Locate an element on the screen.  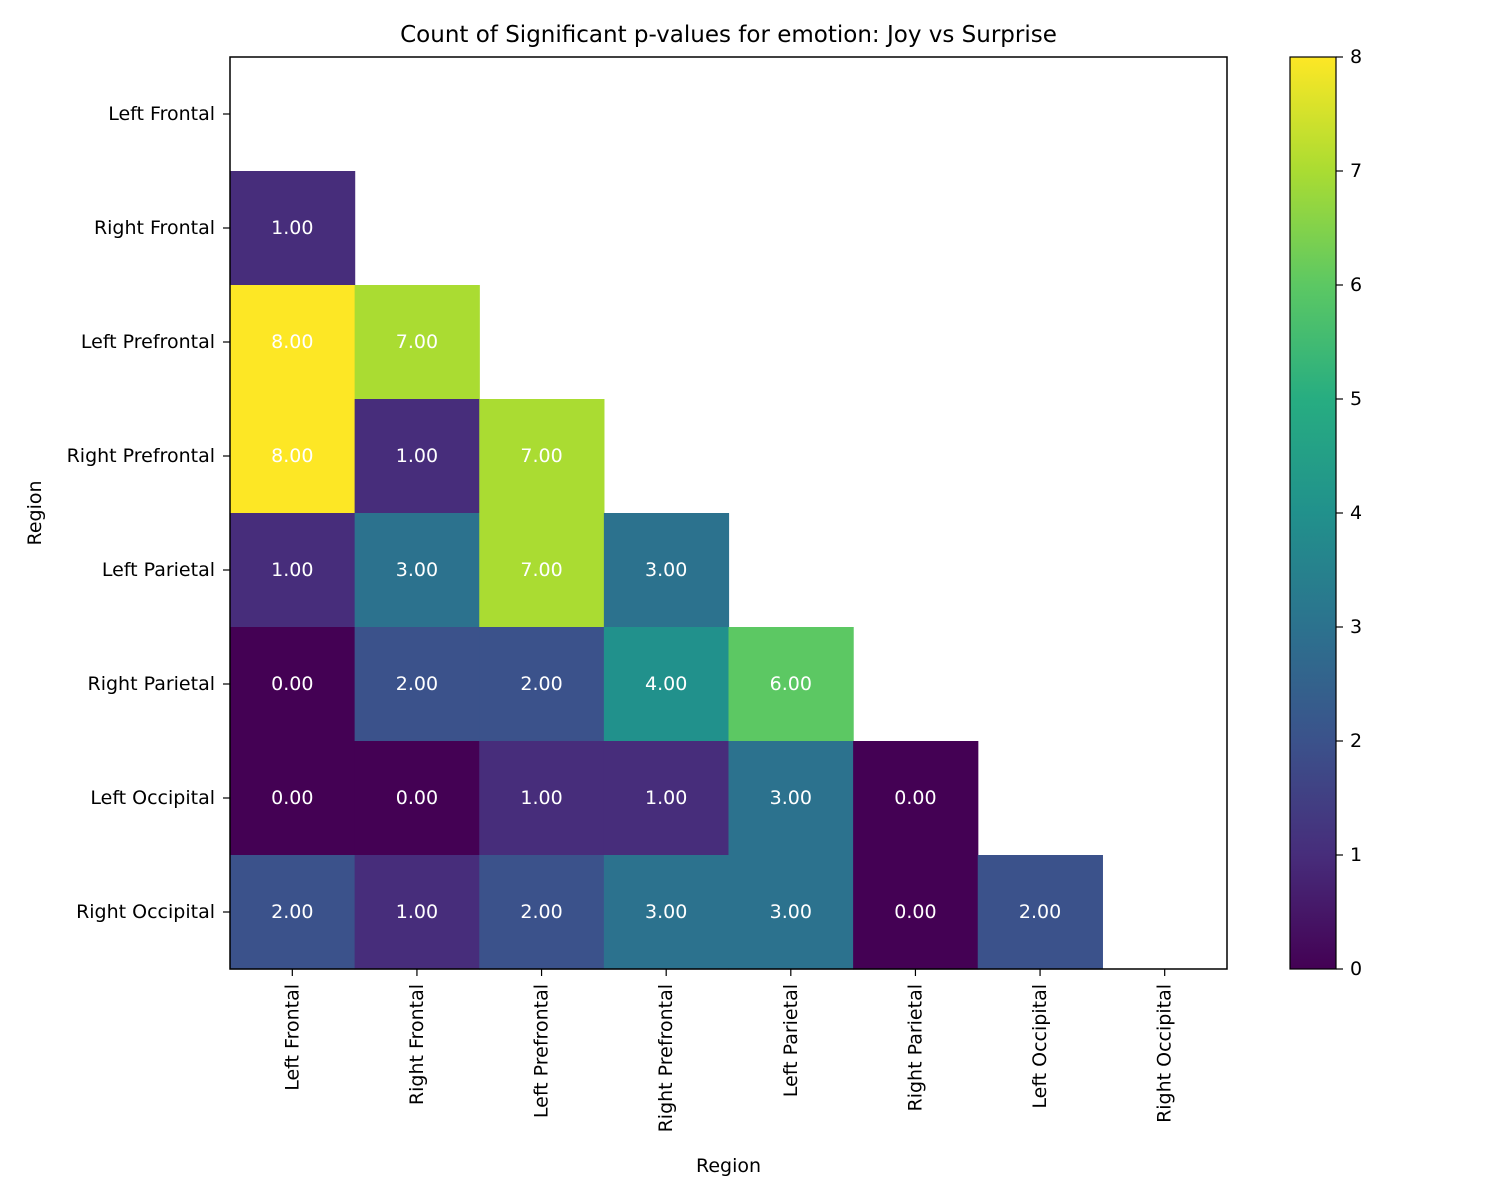
colorbar-tick-label: 5 is located at coordinates (1356, 399).